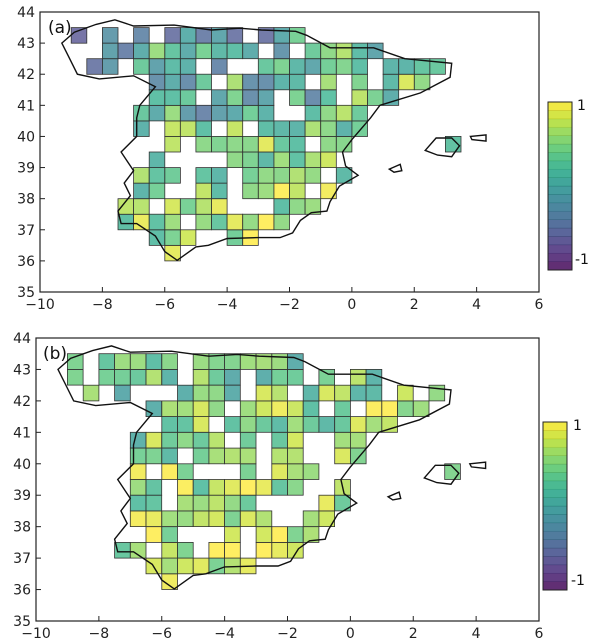 The height and width of the screenshot is (641, 597). Describe the element at coordinates (99, 633) in the screenshot. I see `x-tick-label: −8` at that location.